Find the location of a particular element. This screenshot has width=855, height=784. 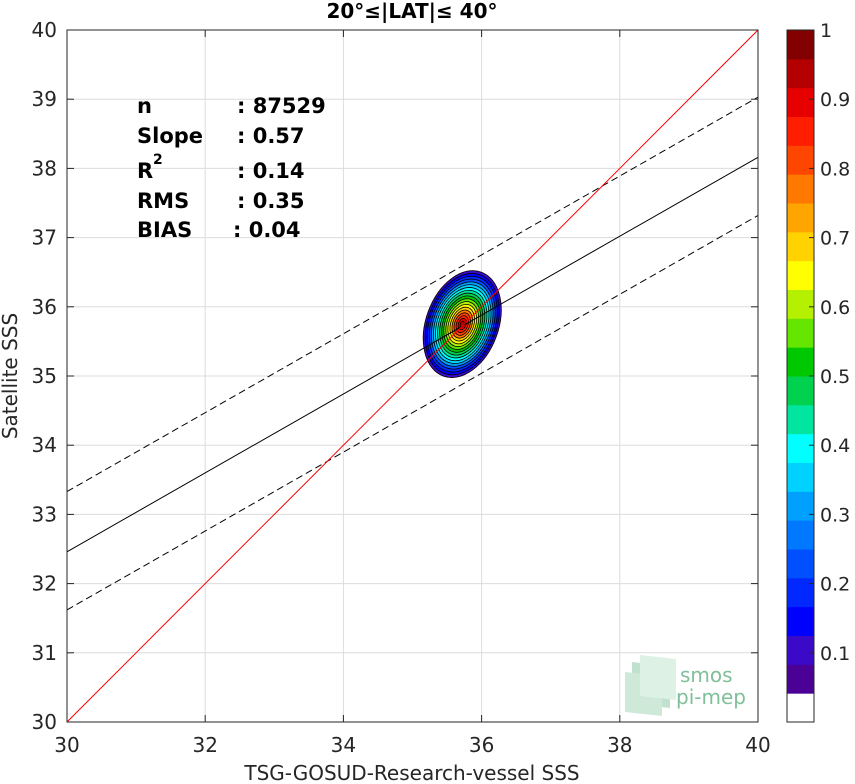

colorbar-tick-label: 0.4 is located at coordinates (835, 446).